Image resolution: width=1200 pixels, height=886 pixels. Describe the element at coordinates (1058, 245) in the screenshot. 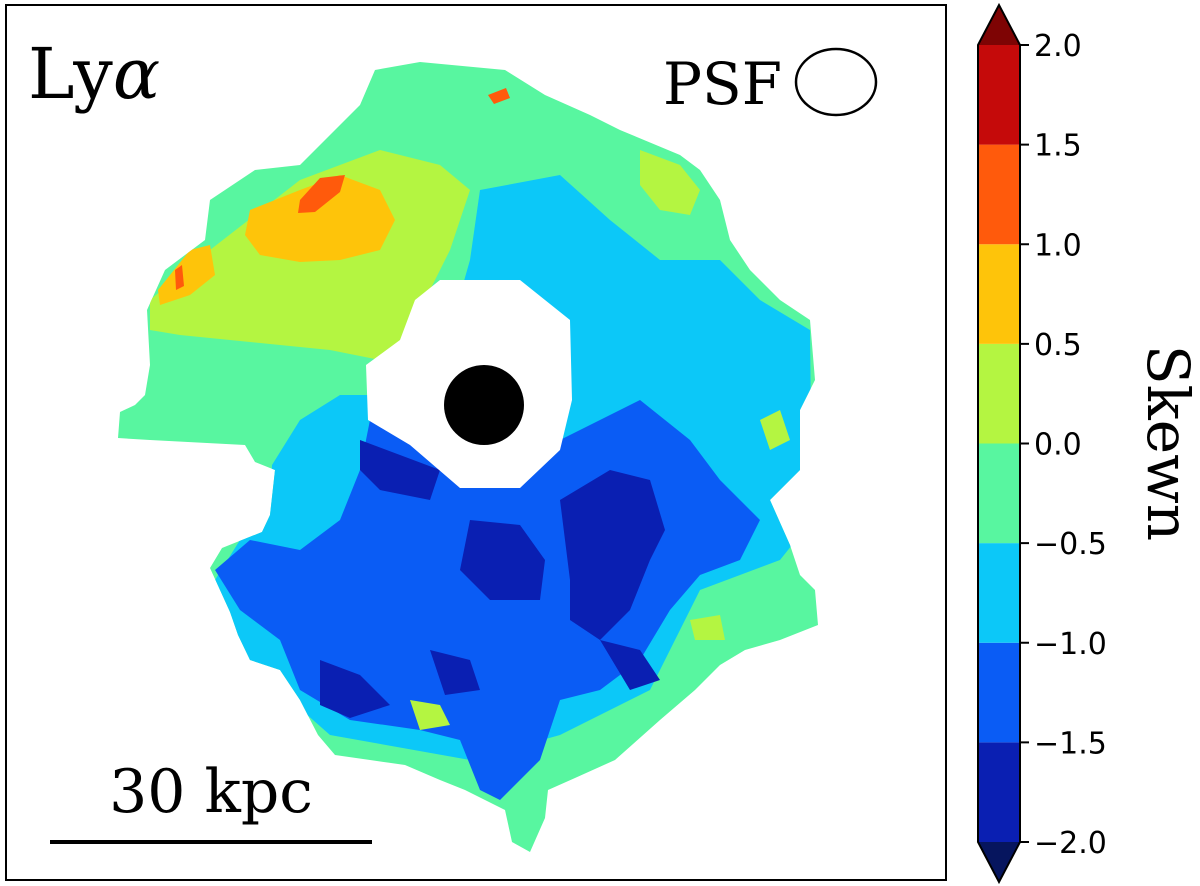

I see `colorbar-tick-label: 1.0` at that location.